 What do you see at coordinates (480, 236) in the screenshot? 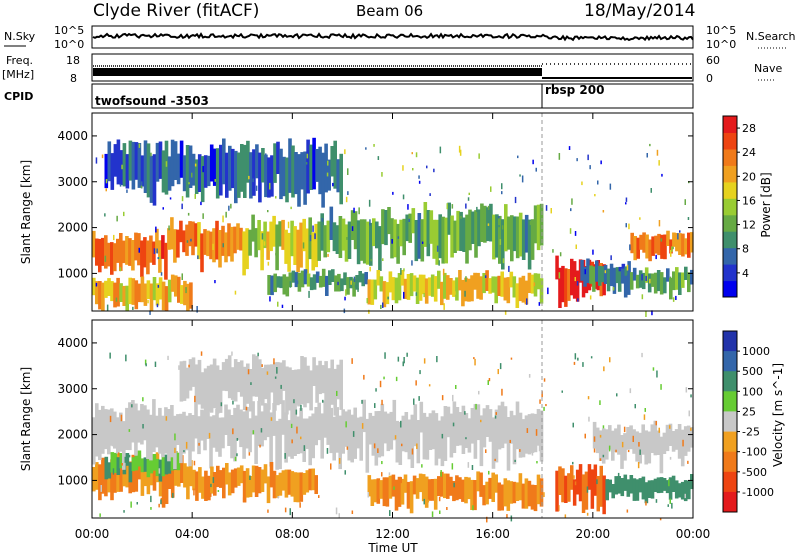
I see `power-band` at bounding box center [480, 236].